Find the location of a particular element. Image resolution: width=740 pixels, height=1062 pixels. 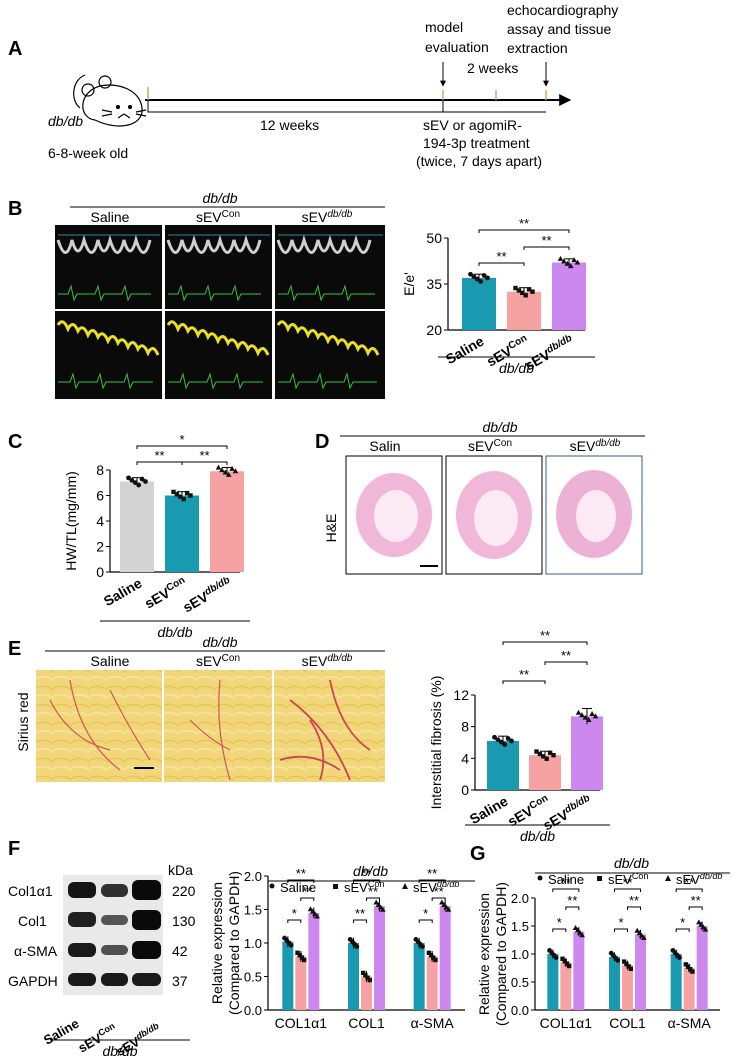

e-col-db: sEVdb/db is located at coordinates (327, 661).